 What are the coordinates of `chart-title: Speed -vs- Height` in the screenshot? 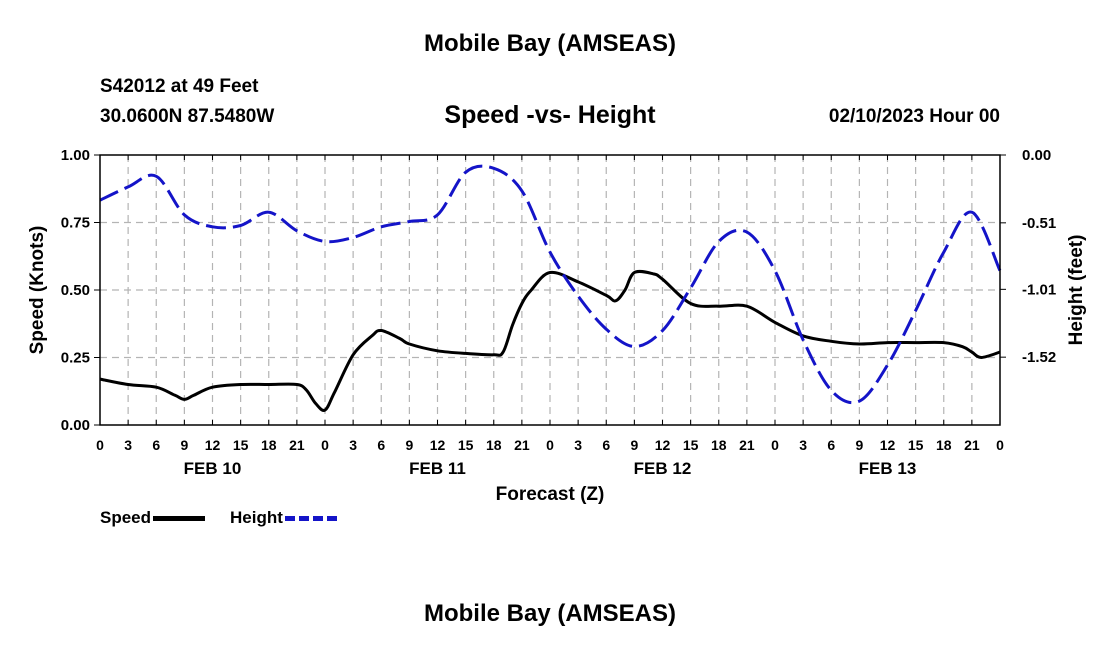 It's located at (550, 115).